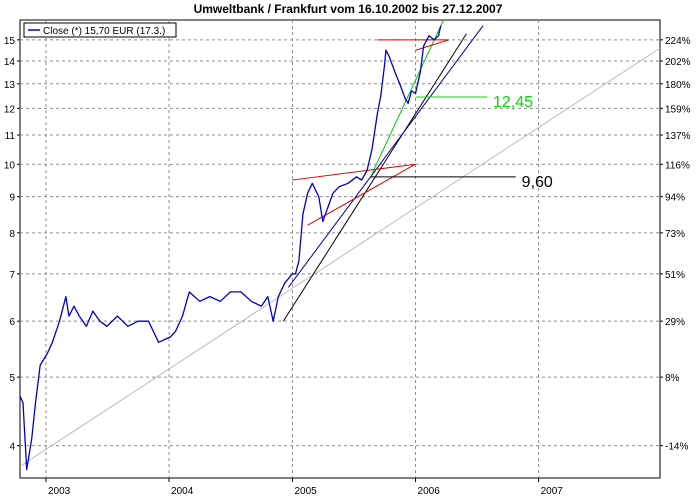 The width and height of the screenshot is (700, 500). I want to click on y2-tick-label: 29%, so click(675, 322).